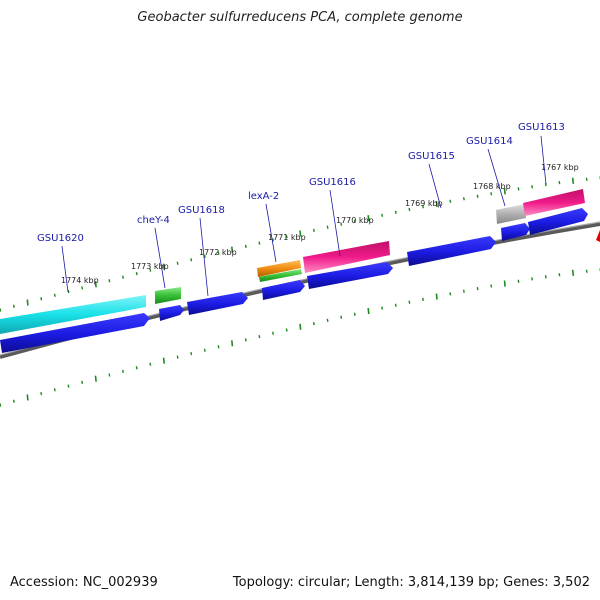 Image resolution: width=600 pixels, height=600 pixels. I want to click on feature-lexa2-orange, so click(279, 268).